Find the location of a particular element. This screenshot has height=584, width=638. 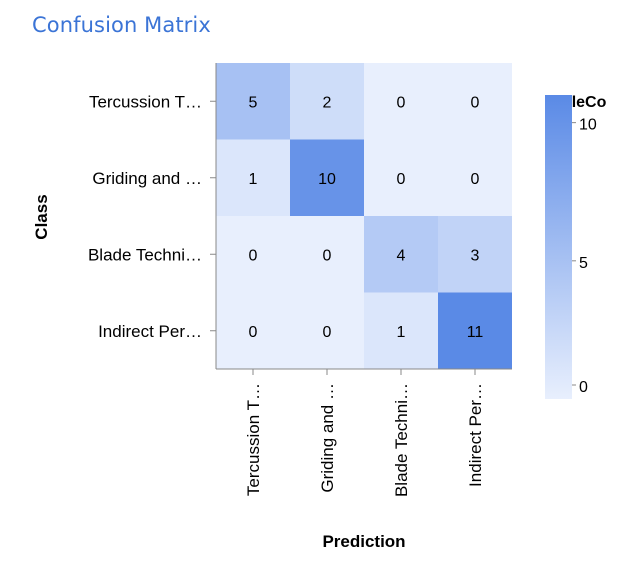

cell-value-label: 10 is located at coordinates (327, 179).